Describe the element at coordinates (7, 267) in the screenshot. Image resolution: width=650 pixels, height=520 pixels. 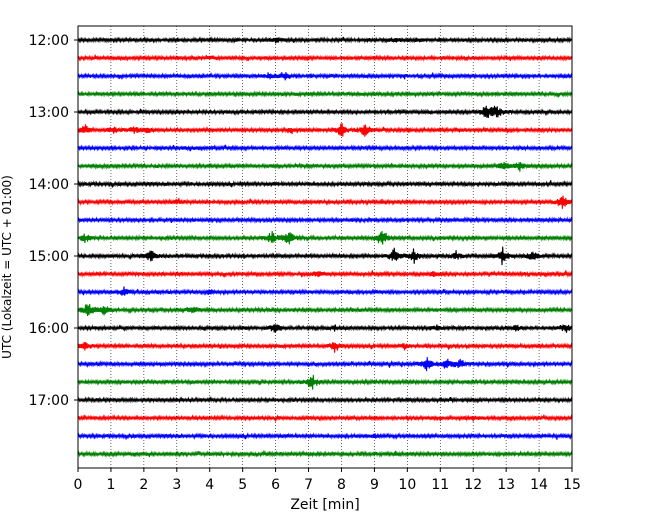
I see `y-axis-label: UTC (Lokalzeit = UTC + 01:00)` at that location.